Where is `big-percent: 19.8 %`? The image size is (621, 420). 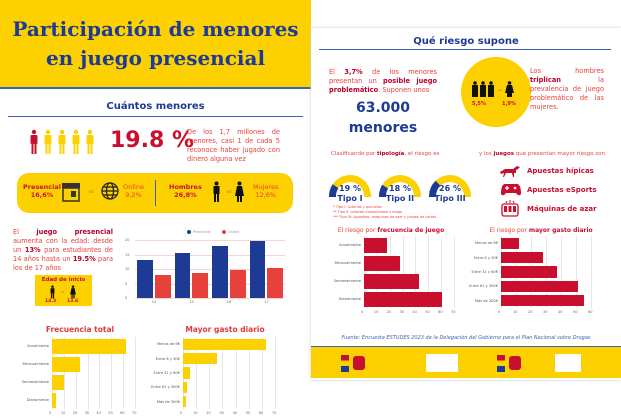
big-percent: 19.8 % is located at coordinates (152, 140).